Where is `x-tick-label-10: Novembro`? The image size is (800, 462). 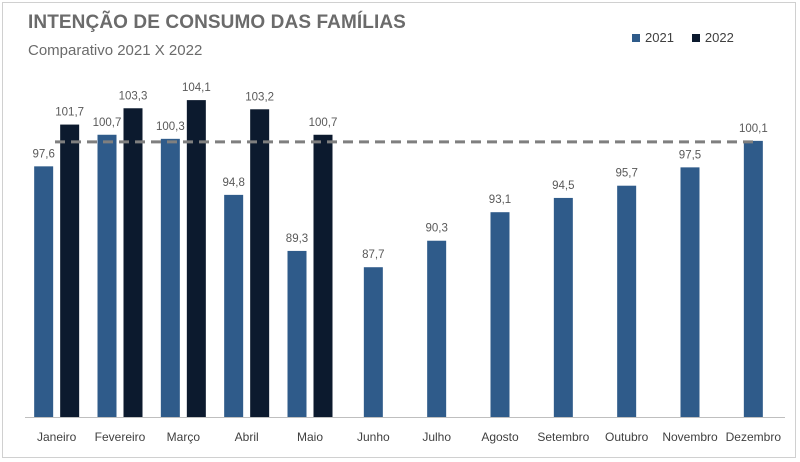 x-tick-label-10: Novembro is located at coordinates (690, 437).